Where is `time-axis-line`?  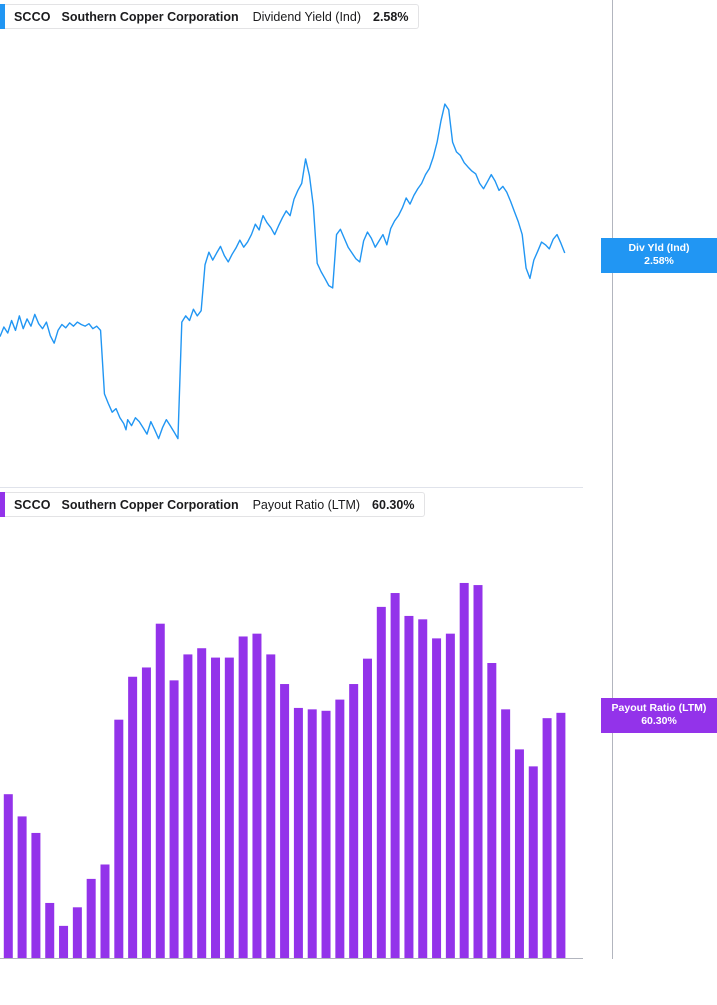
time-axis-line is located at coordinates (291, 958).